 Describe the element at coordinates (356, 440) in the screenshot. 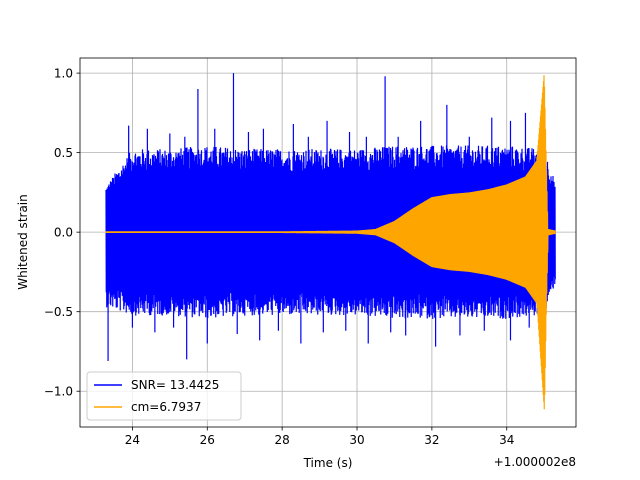

I see `x-tick-label: 30` at that location.